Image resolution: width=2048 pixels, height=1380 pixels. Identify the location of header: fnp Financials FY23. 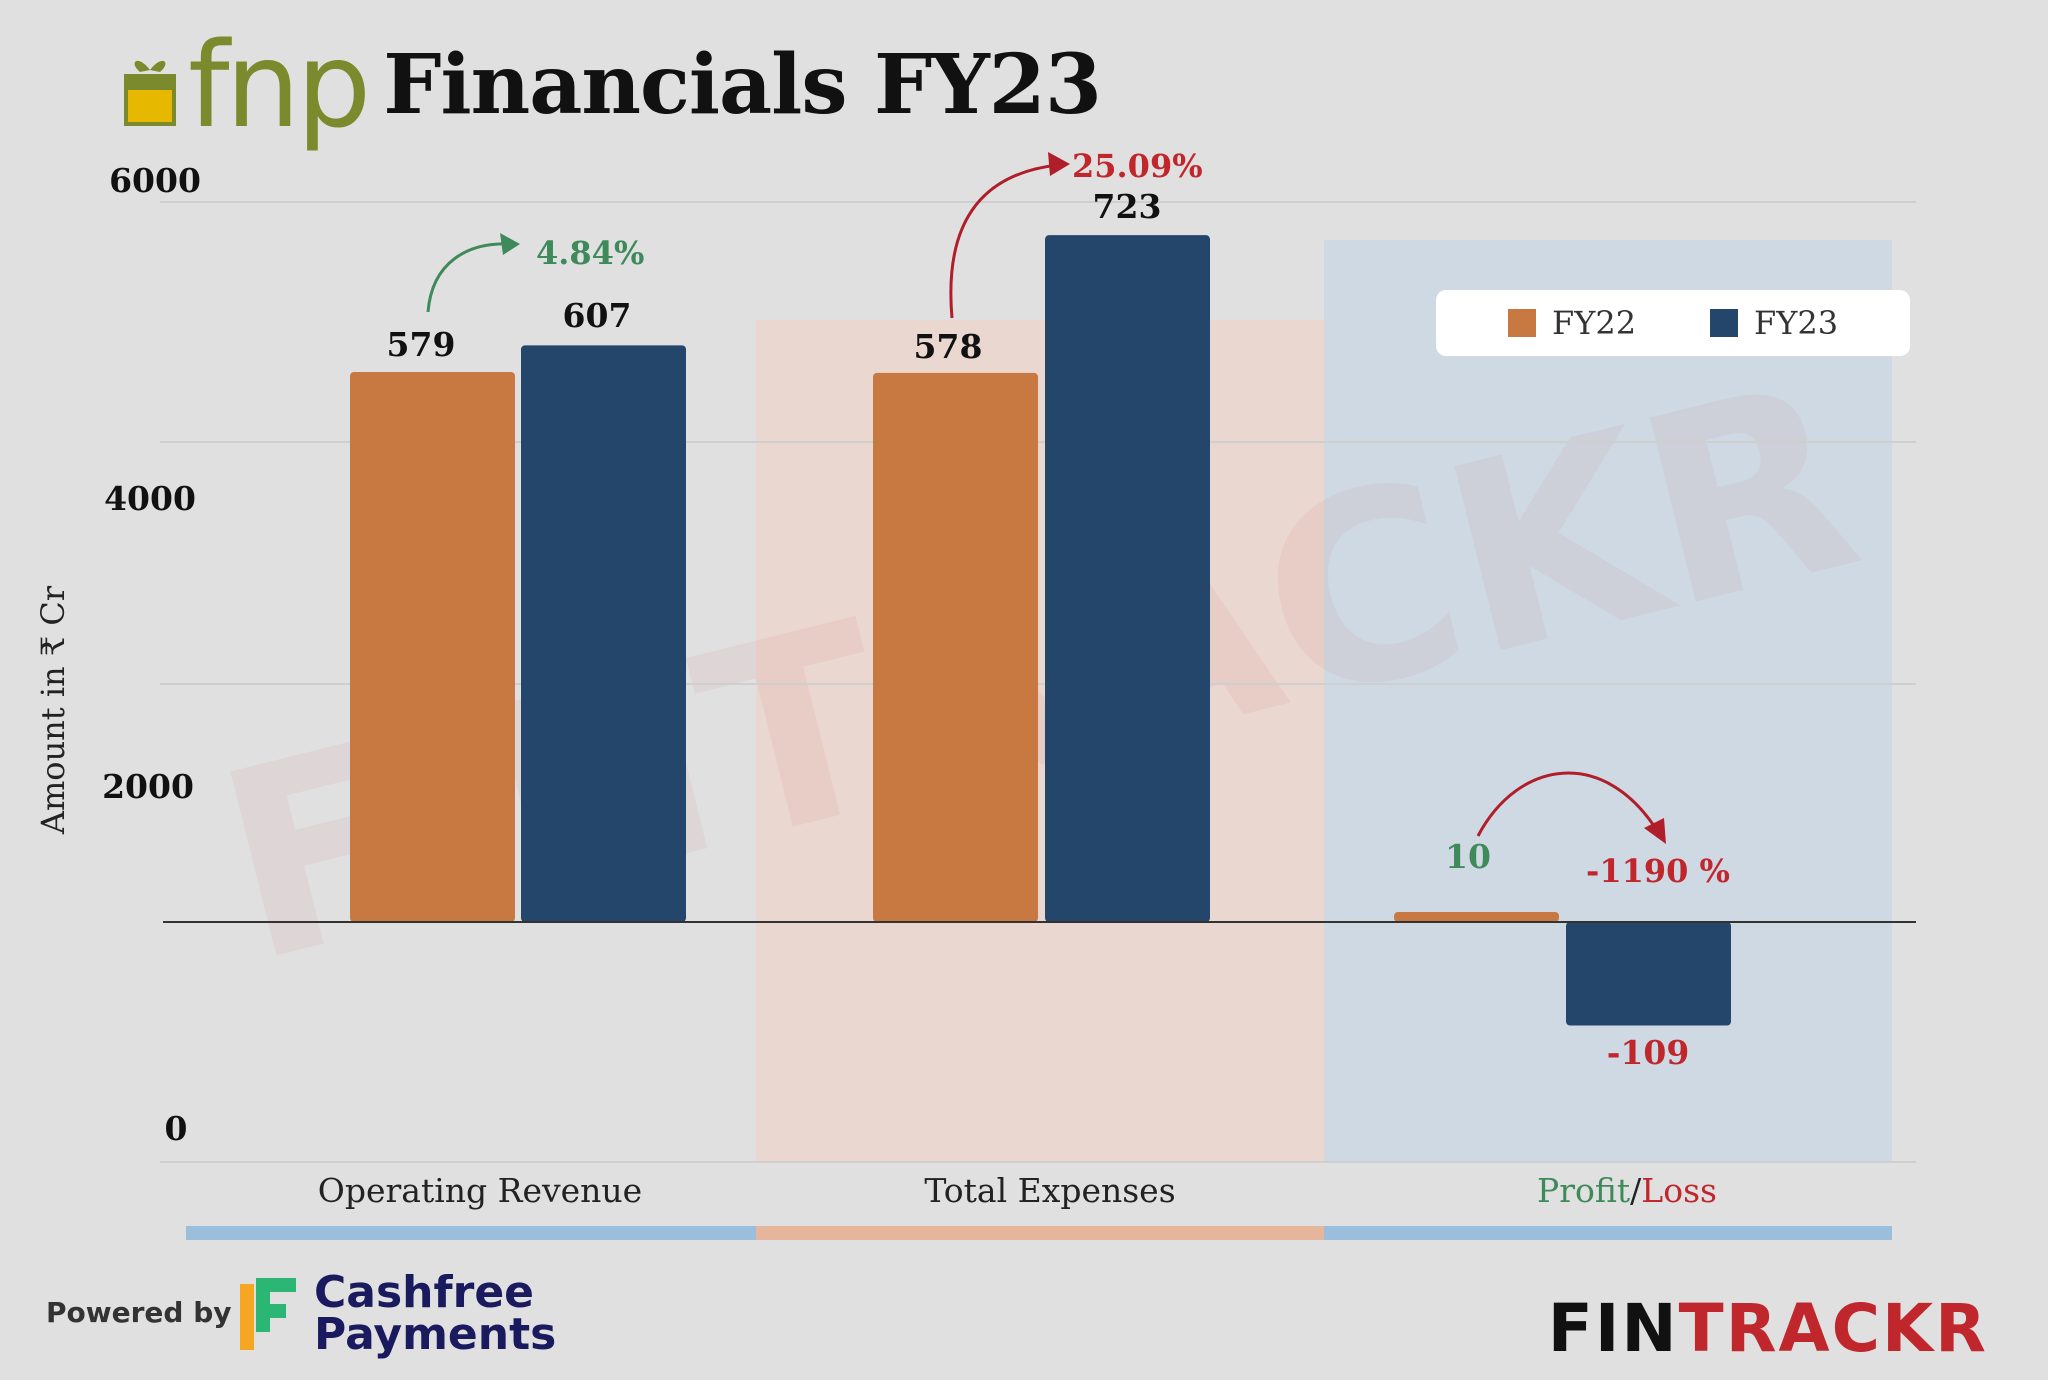
(611, 85).